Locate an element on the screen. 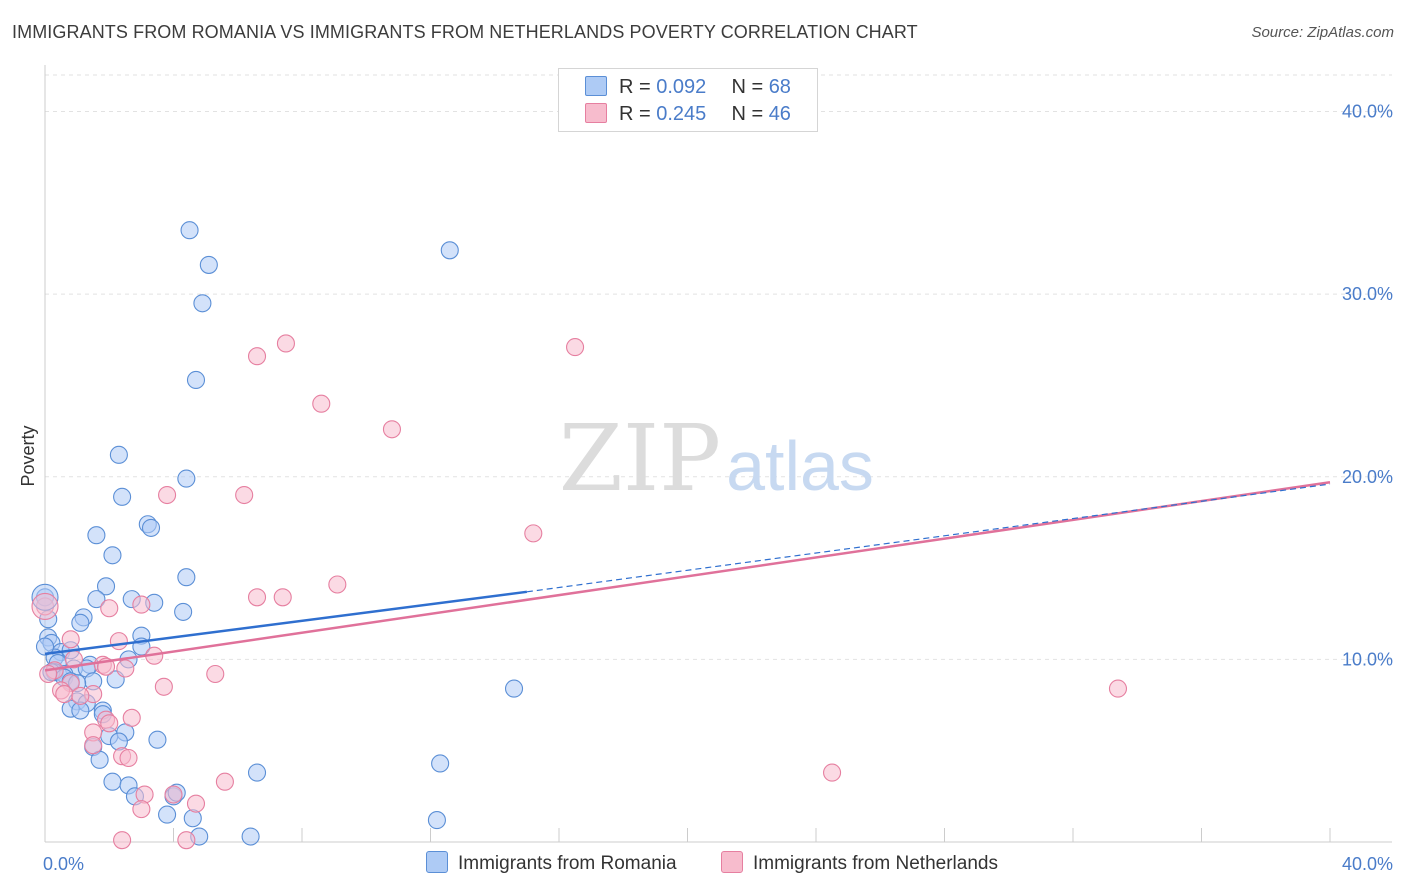 This screenshot has height=892, width=1406. bottom-legend-label: Immigrants from Netherlands is located at coordinates (875, 863).